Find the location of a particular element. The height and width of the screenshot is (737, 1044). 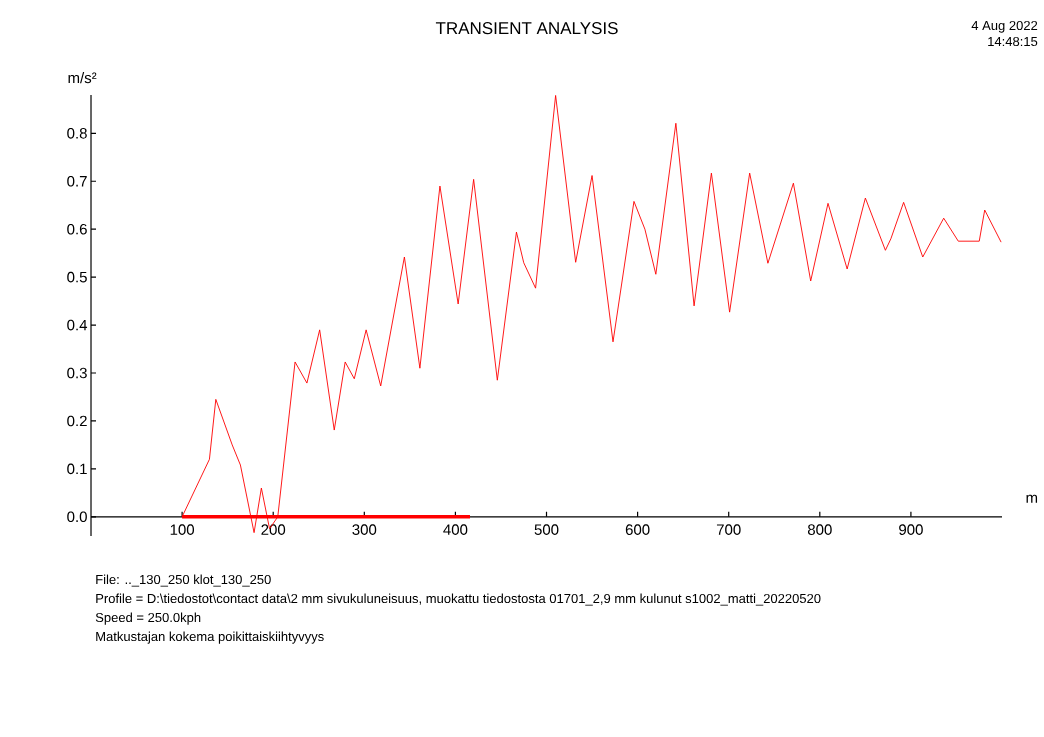

y-tick-label: 0.6 is located at coordinates (77, 229).